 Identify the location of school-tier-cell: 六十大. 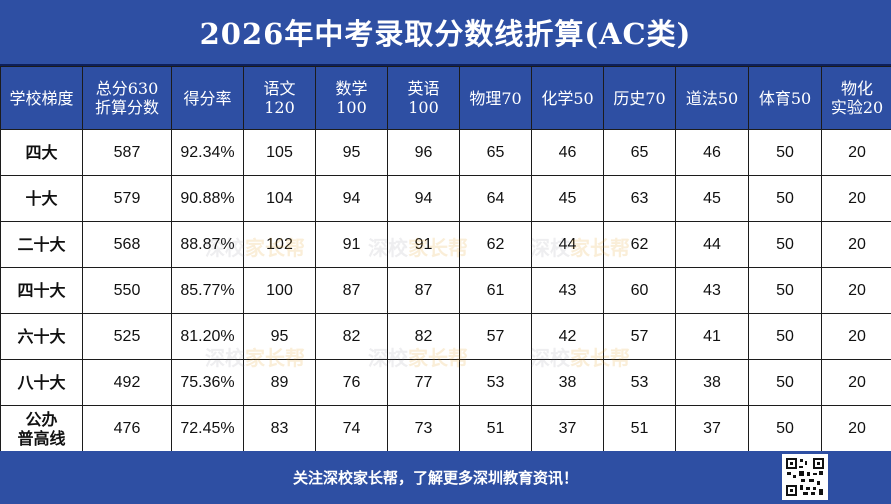
(41, 336).